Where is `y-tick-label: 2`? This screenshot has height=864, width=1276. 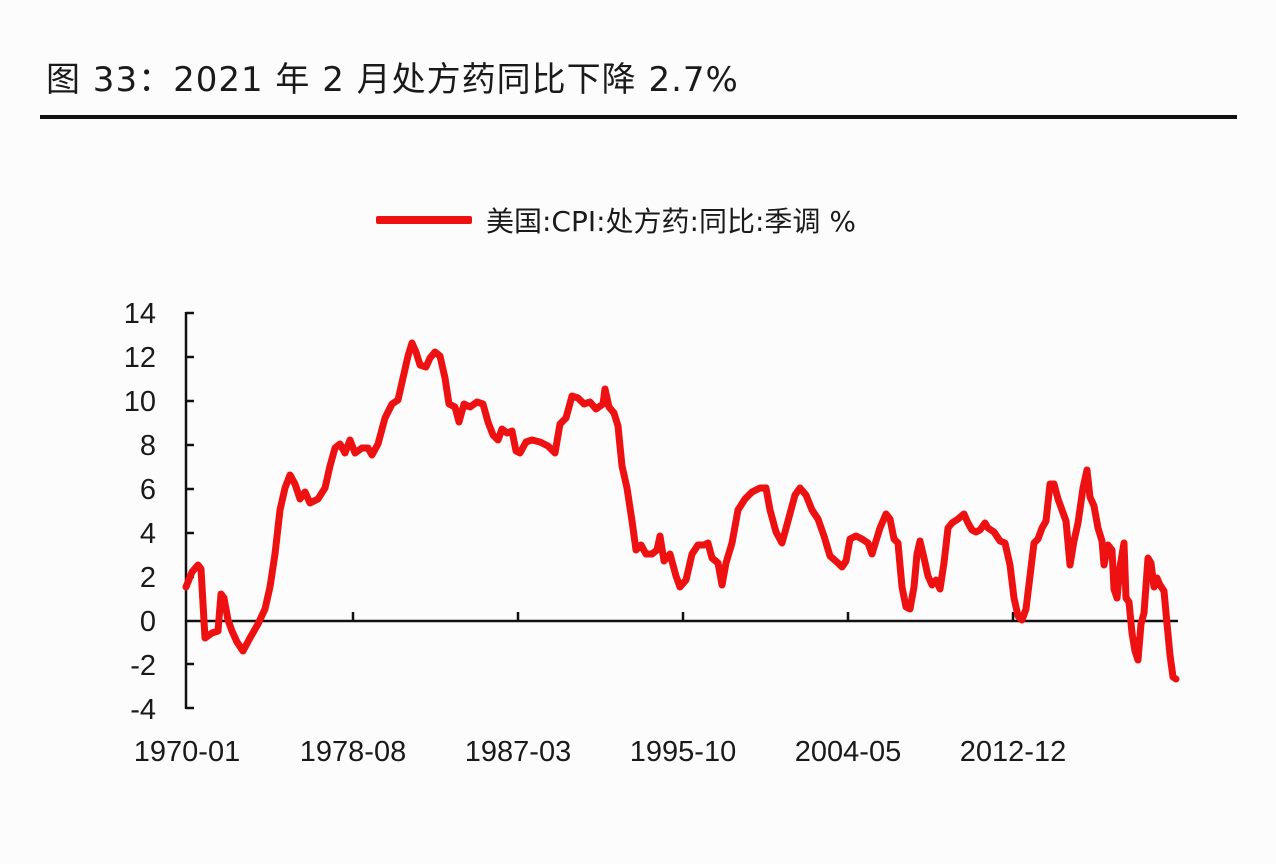
y-tick-label: 2 is located at coordinates (148, 578).